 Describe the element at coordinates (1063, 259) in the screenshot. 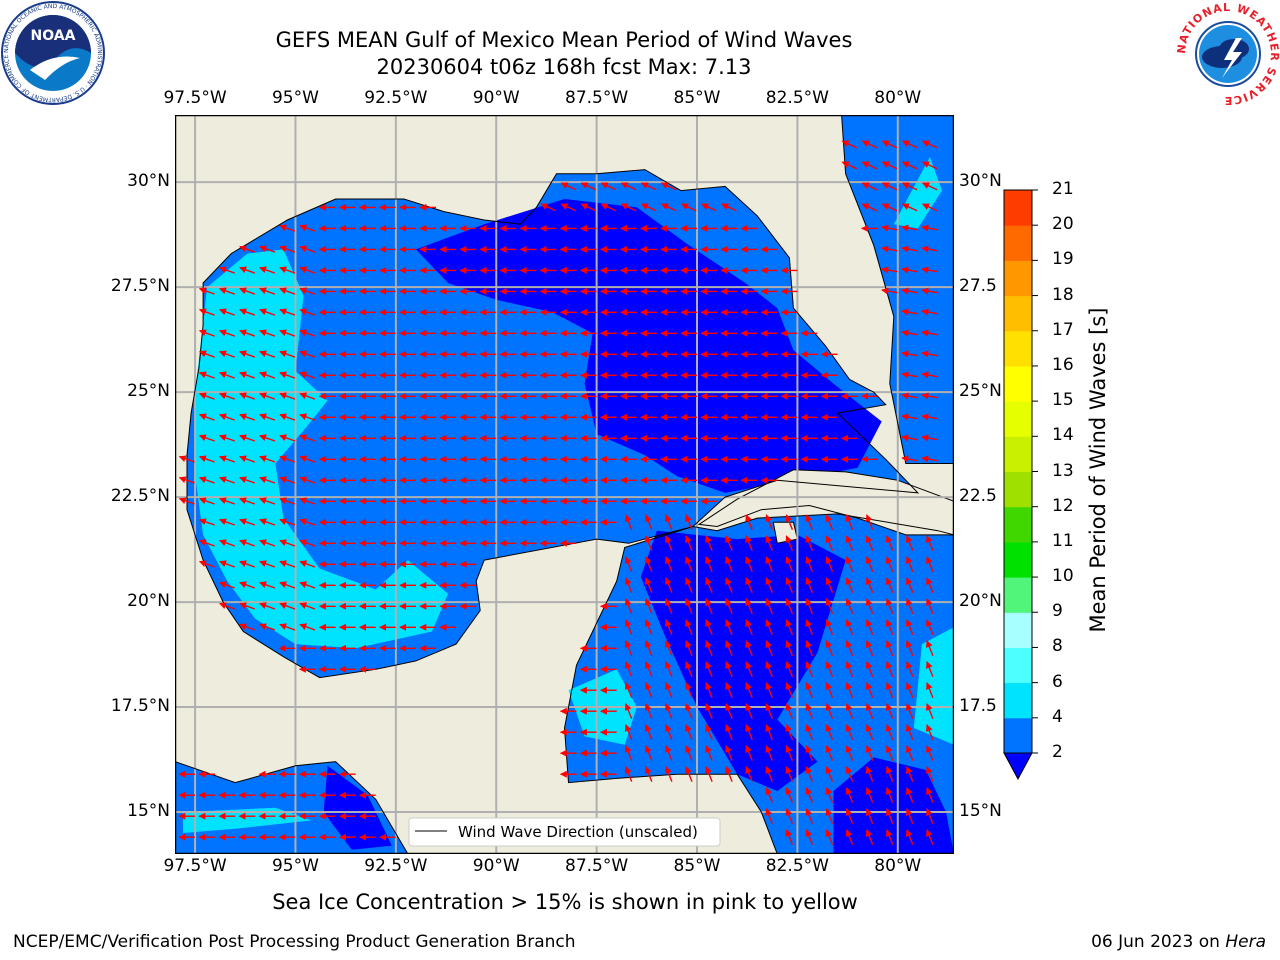

I see `colorbar-tick-label: 19` at that location.